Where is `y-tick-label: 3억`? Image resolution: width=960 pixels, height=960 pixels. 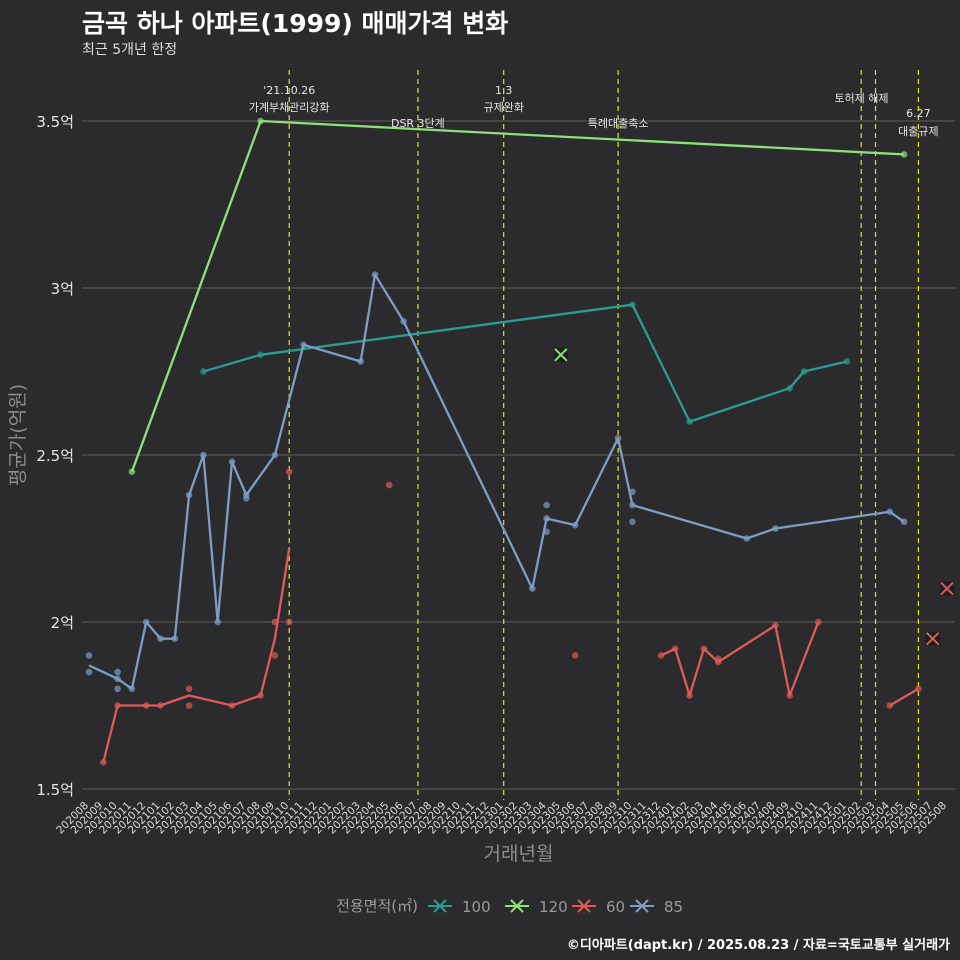
y-tick-label: 3억 is located at coordinates (62, 289).